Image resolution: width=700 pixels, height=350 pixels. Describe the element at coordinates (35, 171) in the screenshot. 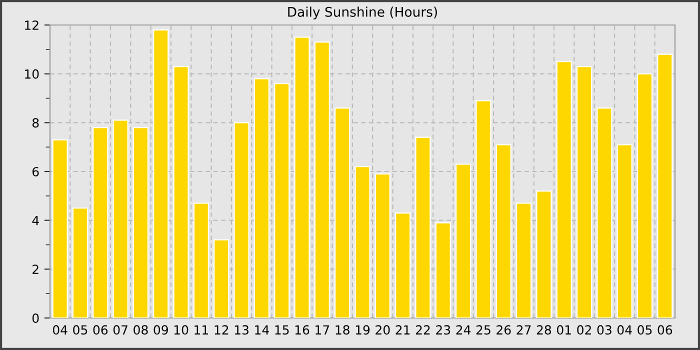

I see `y-tick-label: 6` at that location.